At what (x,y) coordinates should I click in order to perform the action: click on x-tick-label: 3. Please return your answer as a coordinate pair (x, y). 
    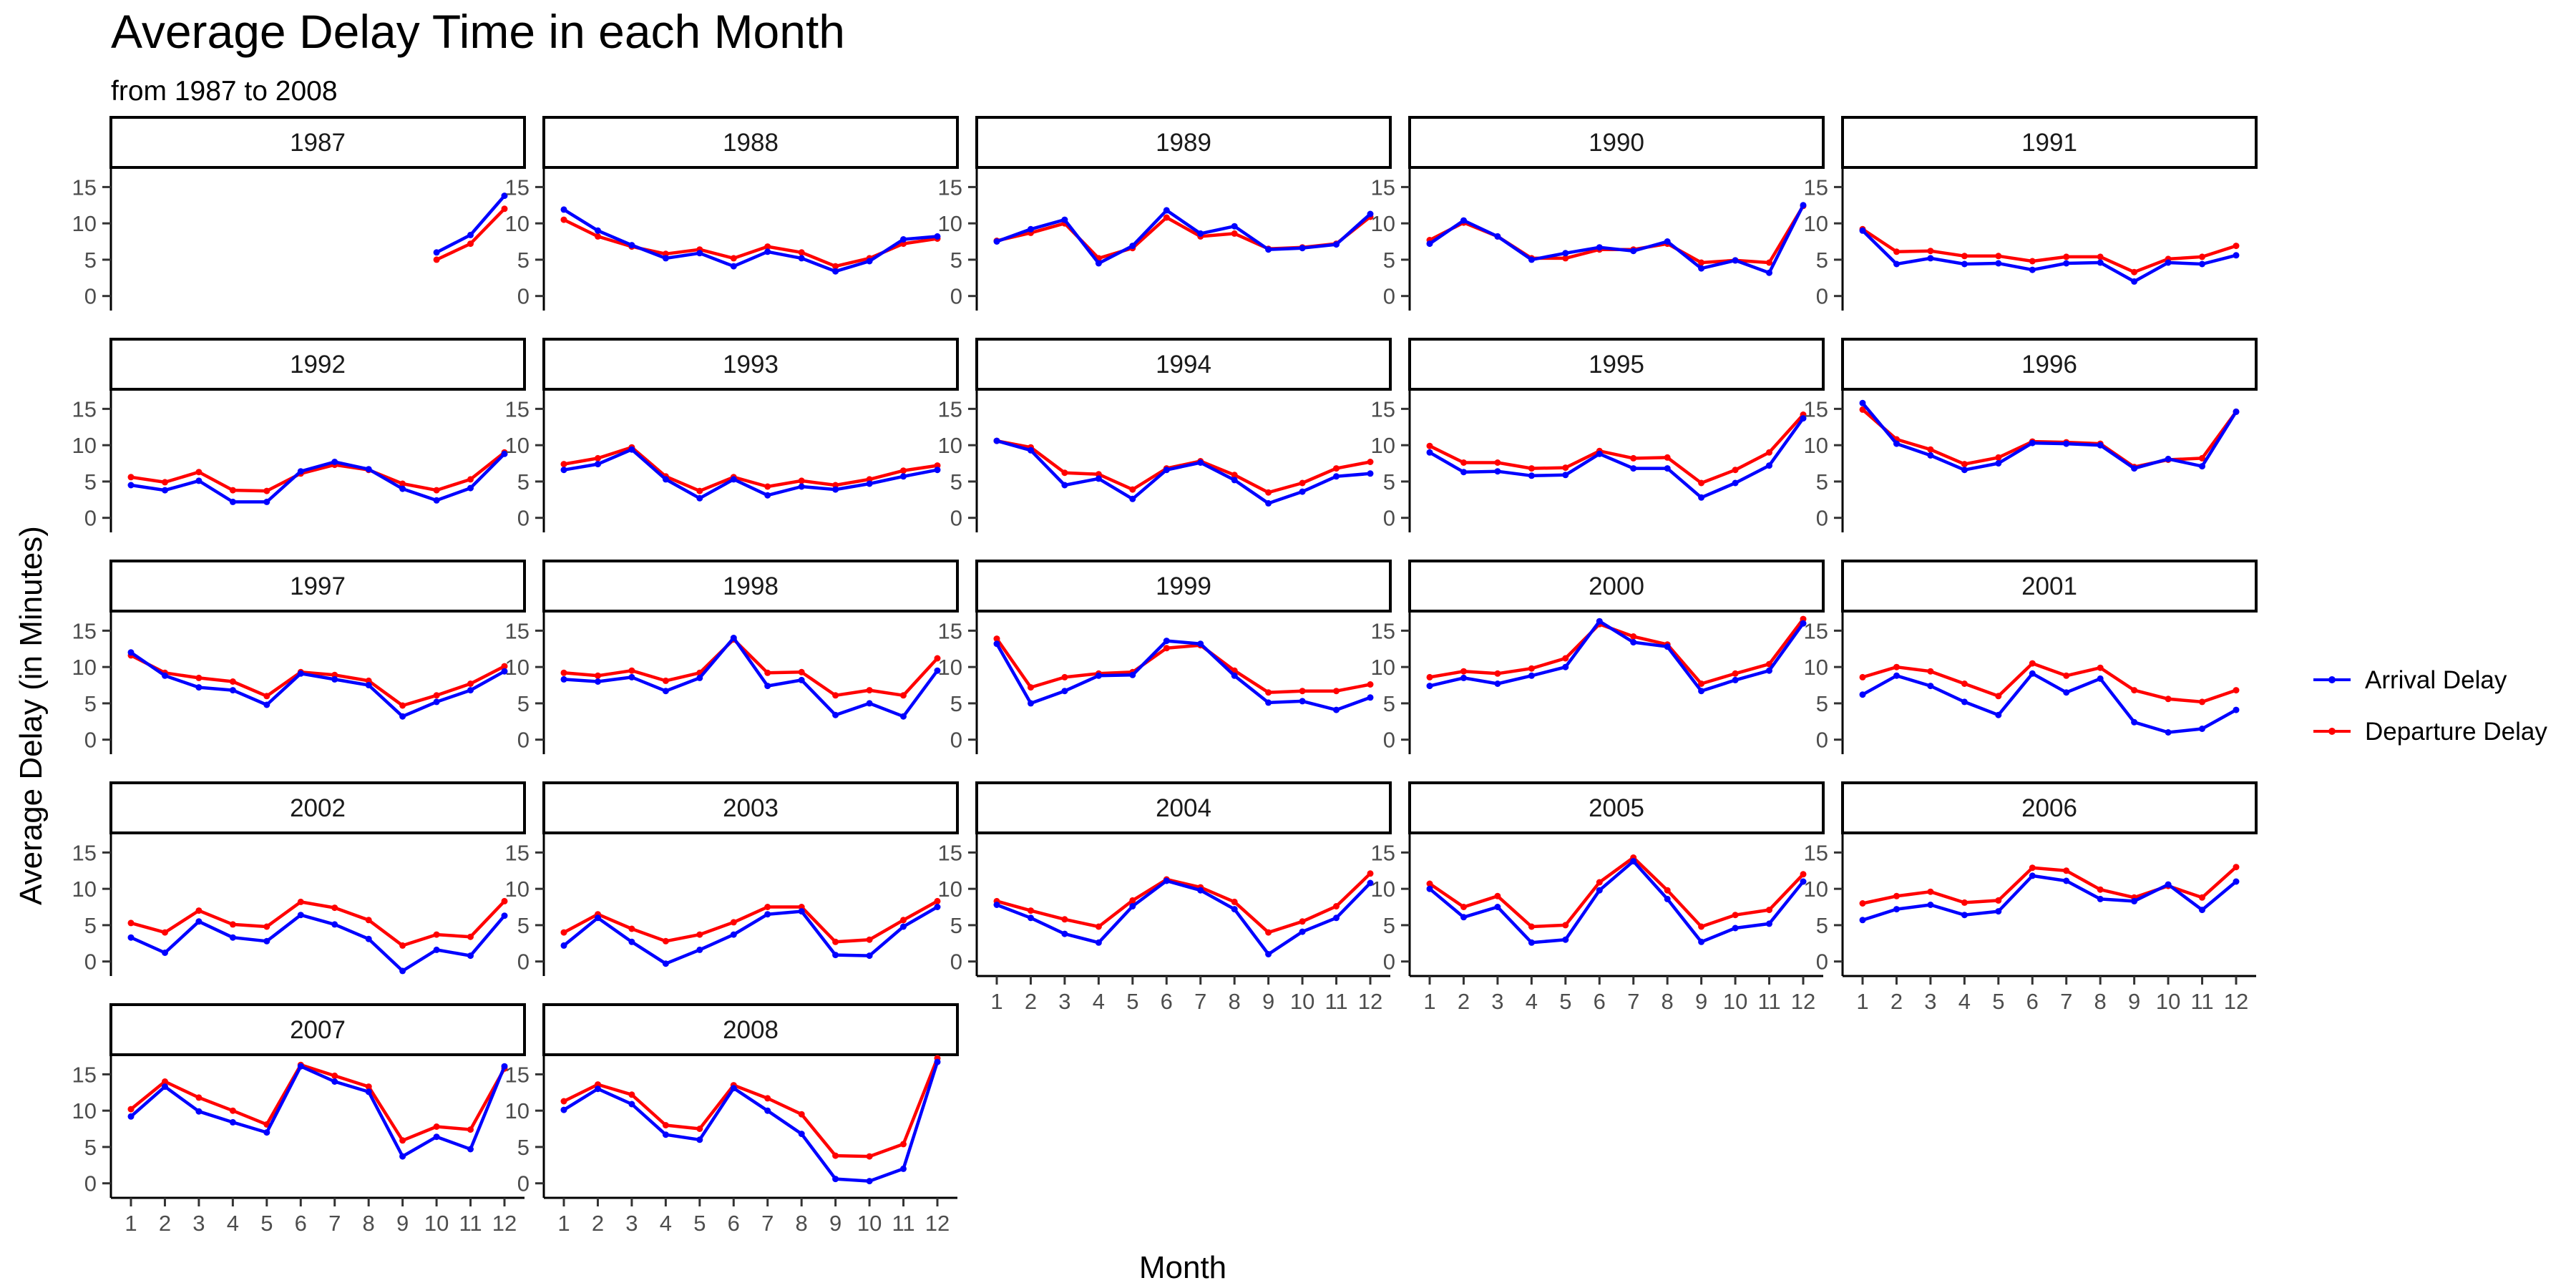
    Looking at the image, I should click on (631, 1223).